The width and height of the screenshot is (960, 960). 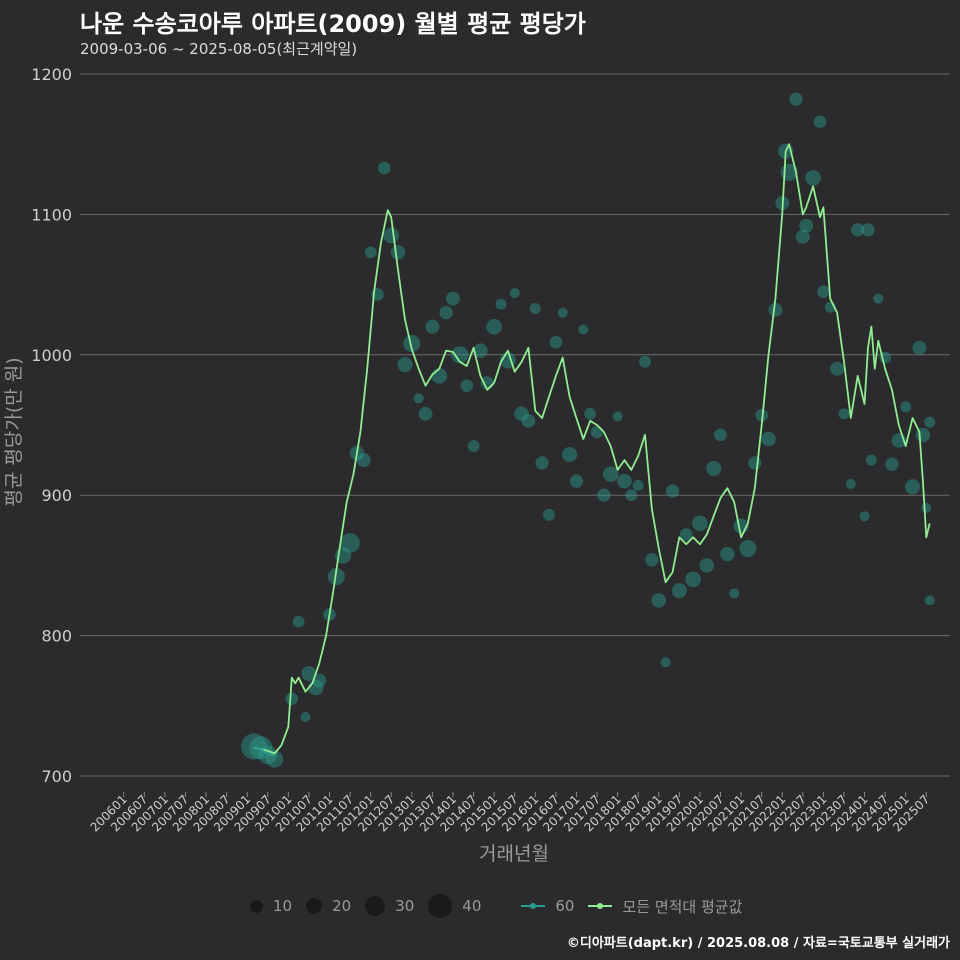 What do you see at coordinates (375, 906) in the screenshot?
I see `legend-size-30-dot` at bounding box center [375, 906].